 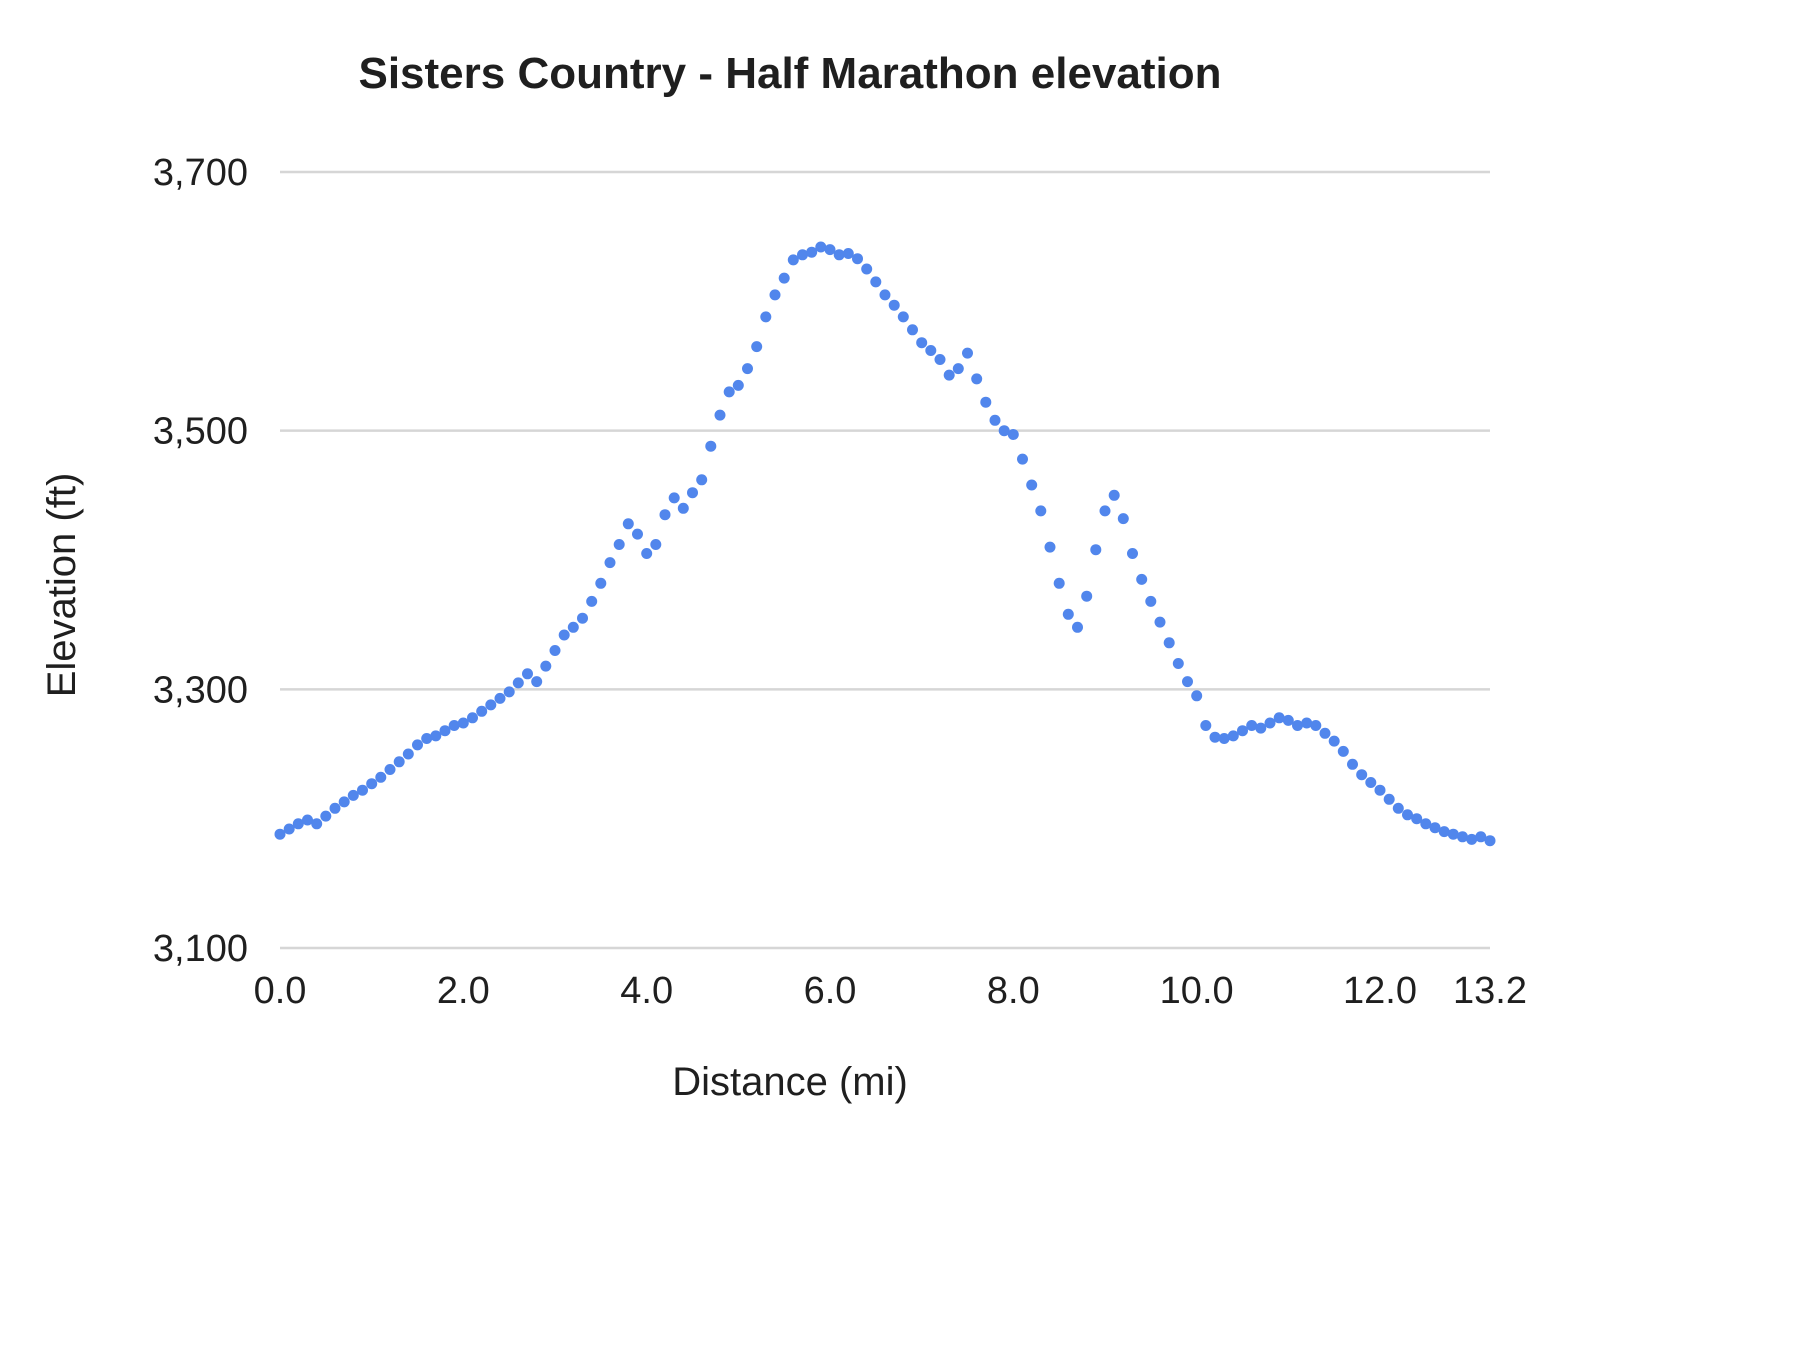 What do you see at coordinates (200, 173) in the screenshot?
I see `y-tick-label: 3,700` at bounding box center [200, 173].